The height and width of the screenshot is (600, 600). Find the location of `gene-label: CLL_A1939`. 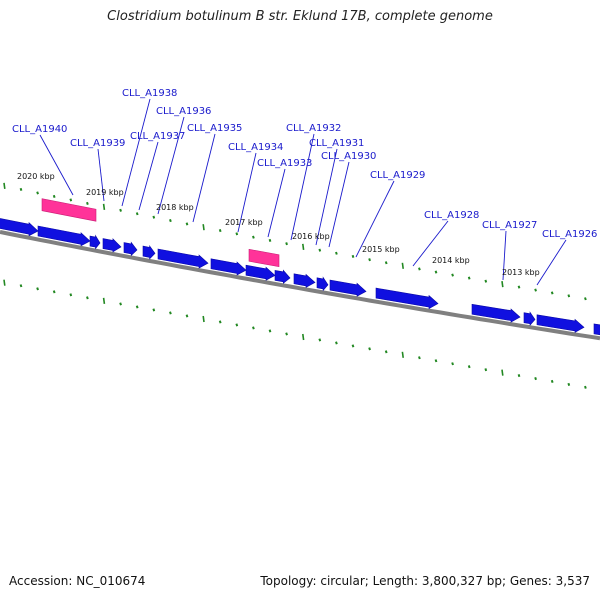

gene-label: CLL_A1939 is located at coordinates (97, 143).